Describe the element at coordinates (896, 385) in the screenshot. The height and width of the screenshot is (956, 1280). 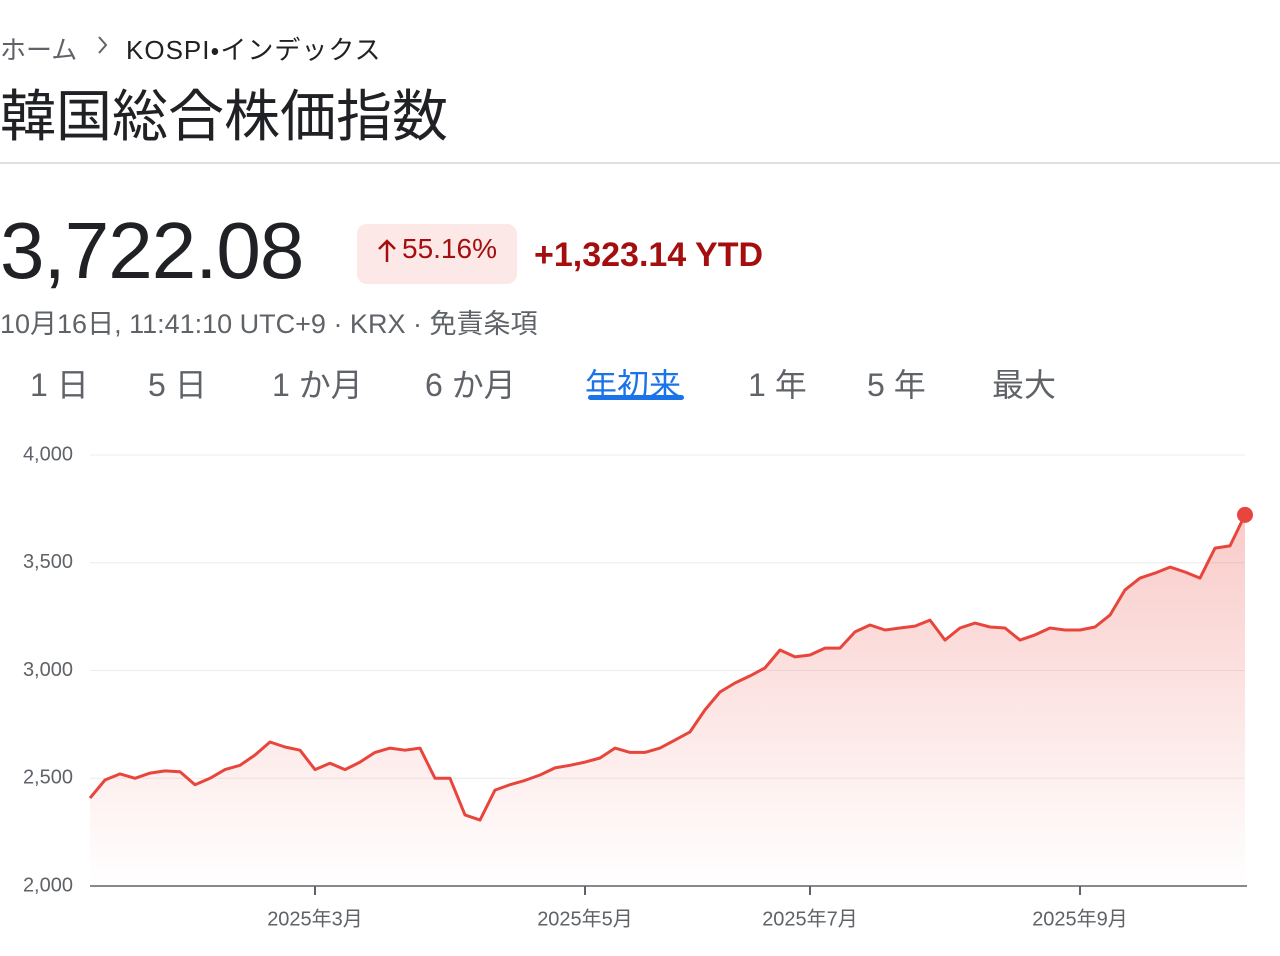
I see `range-tab: 5 年` at that location.